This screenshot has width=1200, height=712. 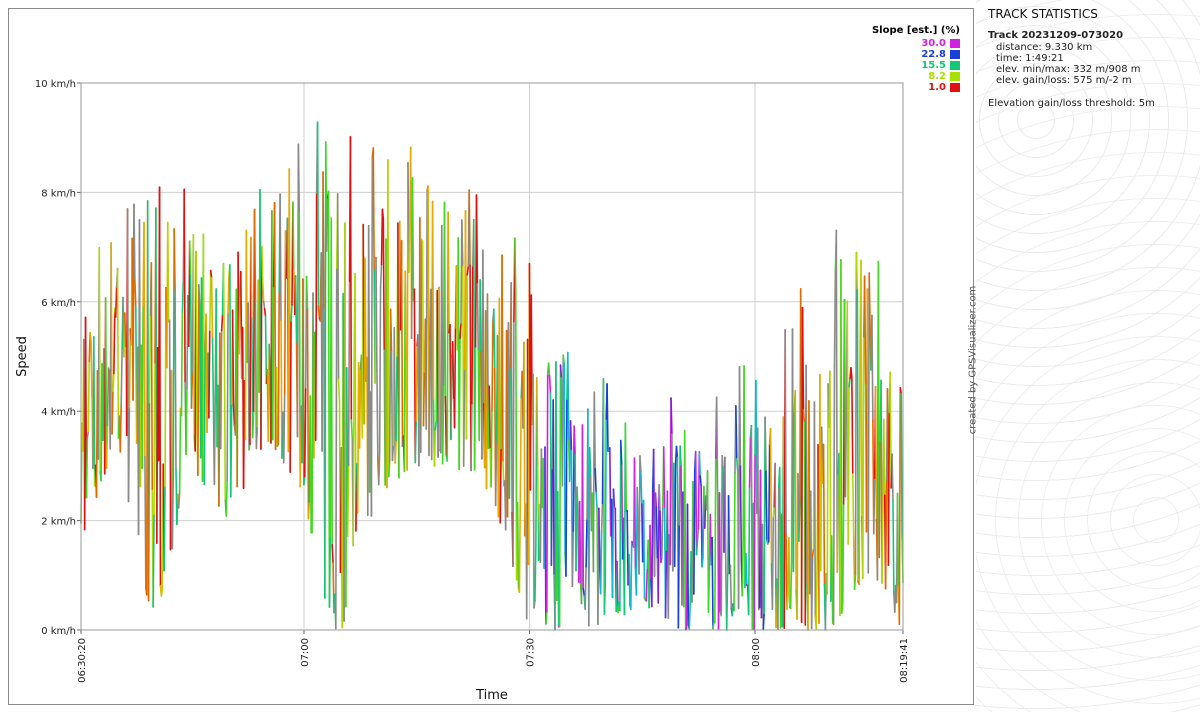 I want to click on legend-entry: 1.0, so click(x=900, y=87).